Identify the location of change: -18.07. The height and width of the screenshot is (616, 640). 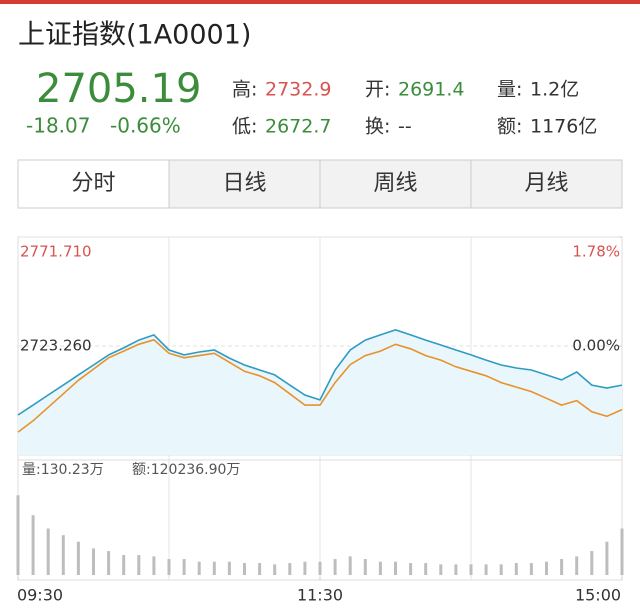
(58, 126).